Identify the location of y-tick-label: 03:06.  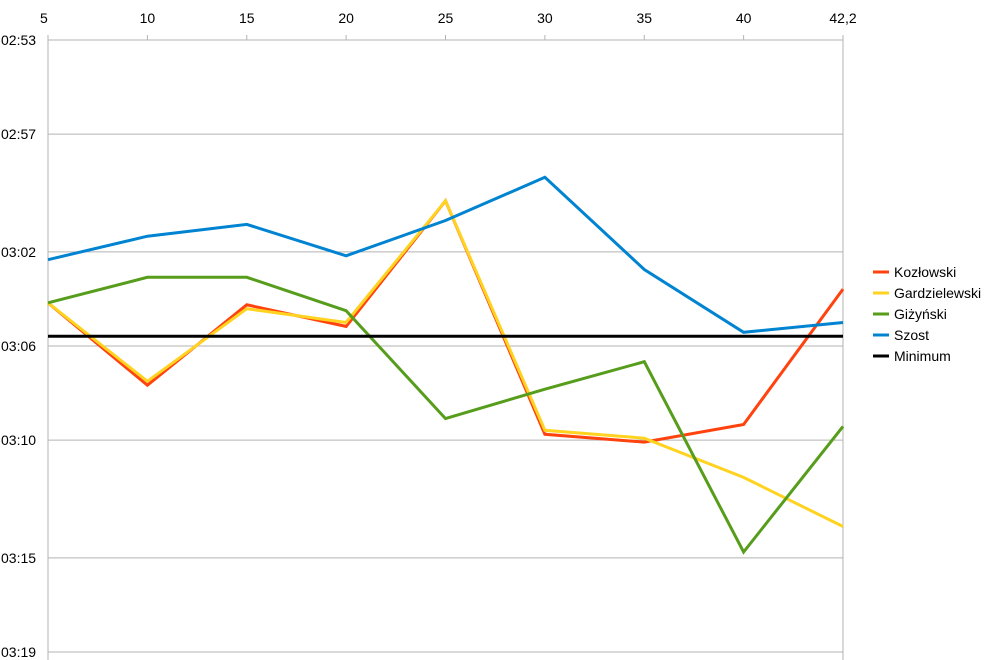
(18, 346).